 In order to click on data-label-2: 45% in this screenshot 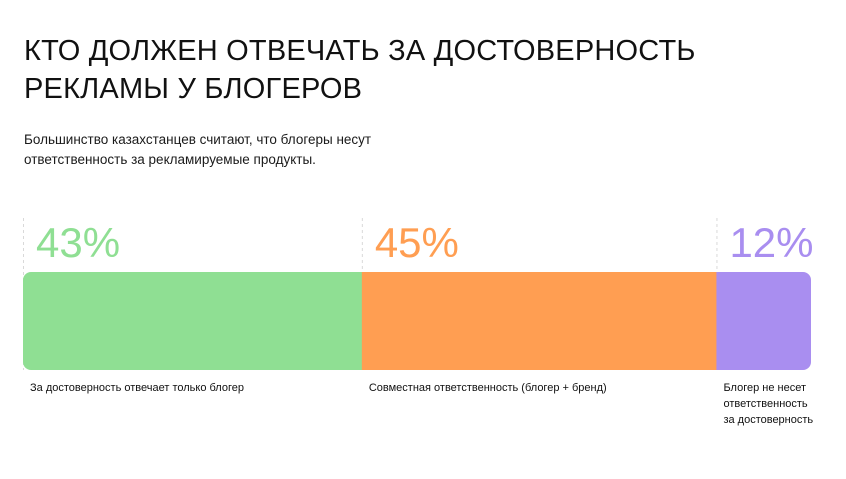, I will do `click(417, 242)`.